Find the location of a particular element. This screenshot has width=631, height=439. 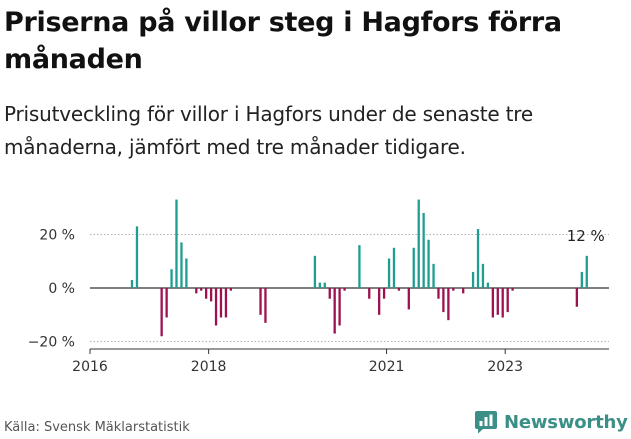

brand-name: Newsworthy is located at coordinates (566, 422).